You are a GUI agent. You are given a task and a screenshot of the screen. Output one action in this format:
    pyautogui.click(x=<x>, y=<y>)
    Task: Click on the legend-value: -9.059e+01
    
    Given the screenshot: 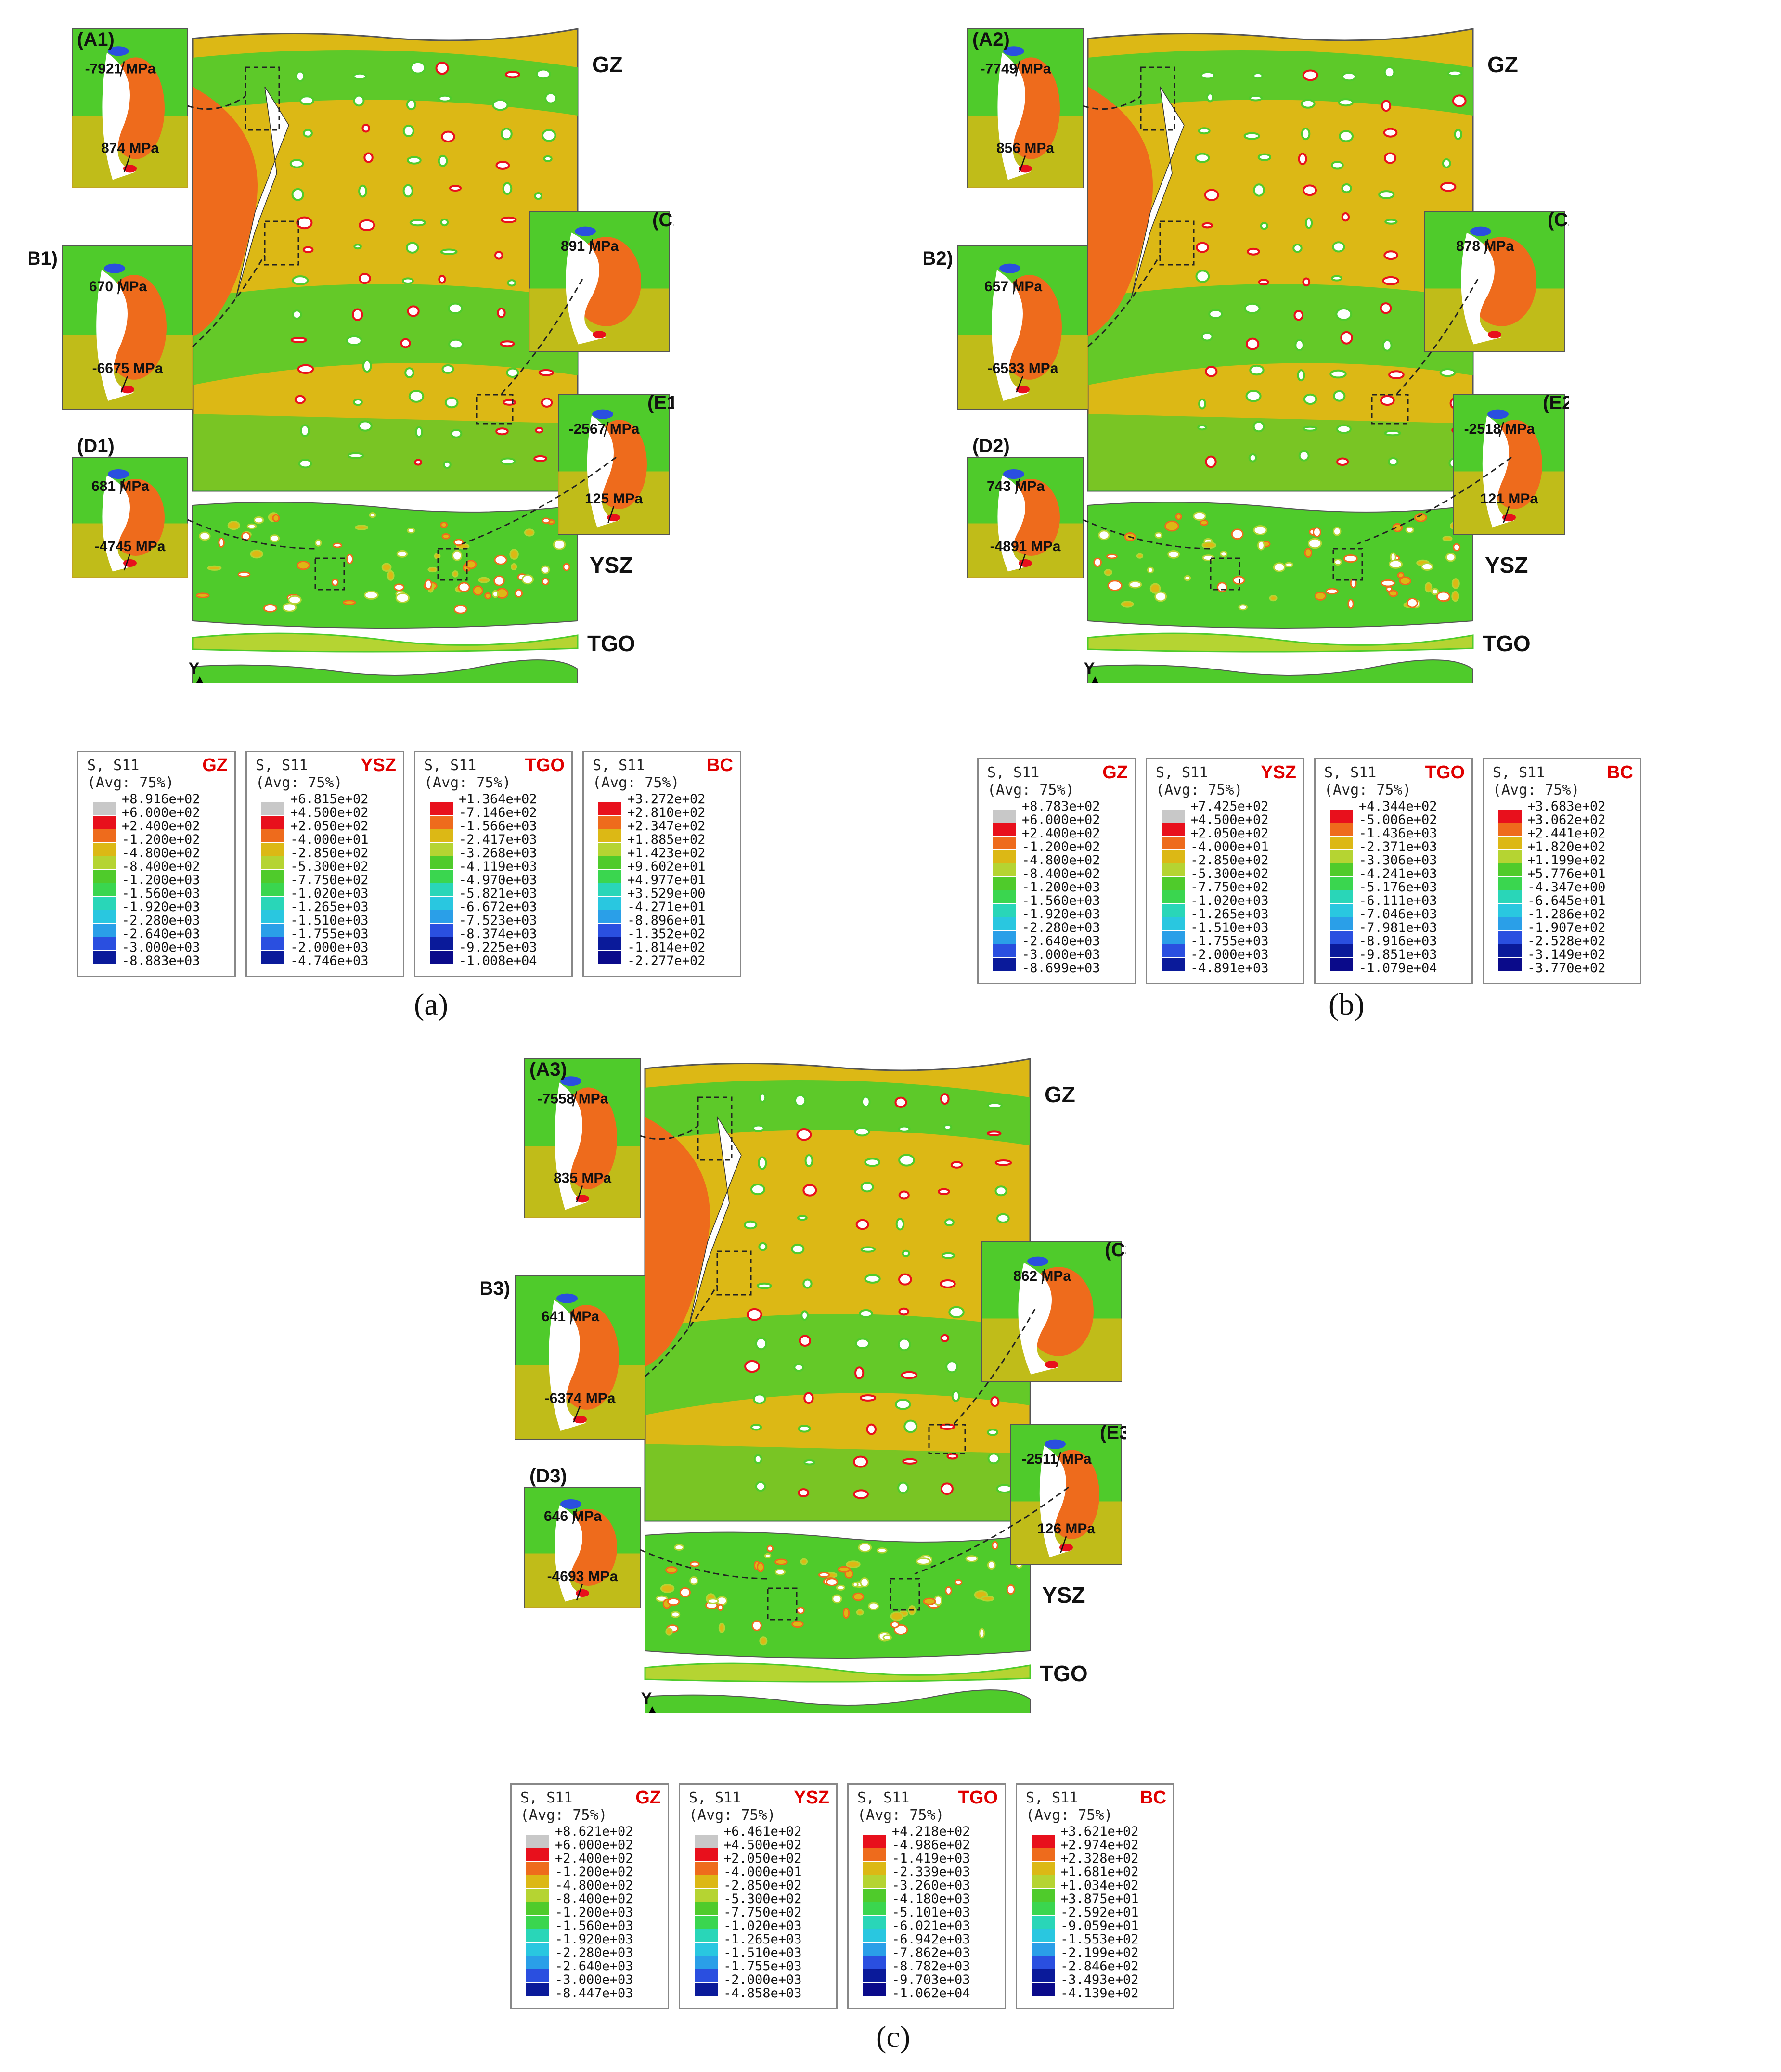 What is the action you would take?
    pyautogui.click(x=1099, y=1925)
    